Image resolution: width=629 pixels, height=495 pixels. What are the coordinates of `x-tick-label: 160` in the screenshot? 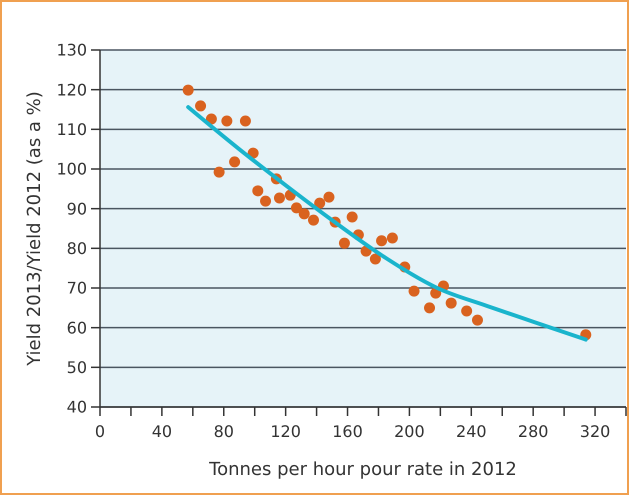 It's located at (347, 431).